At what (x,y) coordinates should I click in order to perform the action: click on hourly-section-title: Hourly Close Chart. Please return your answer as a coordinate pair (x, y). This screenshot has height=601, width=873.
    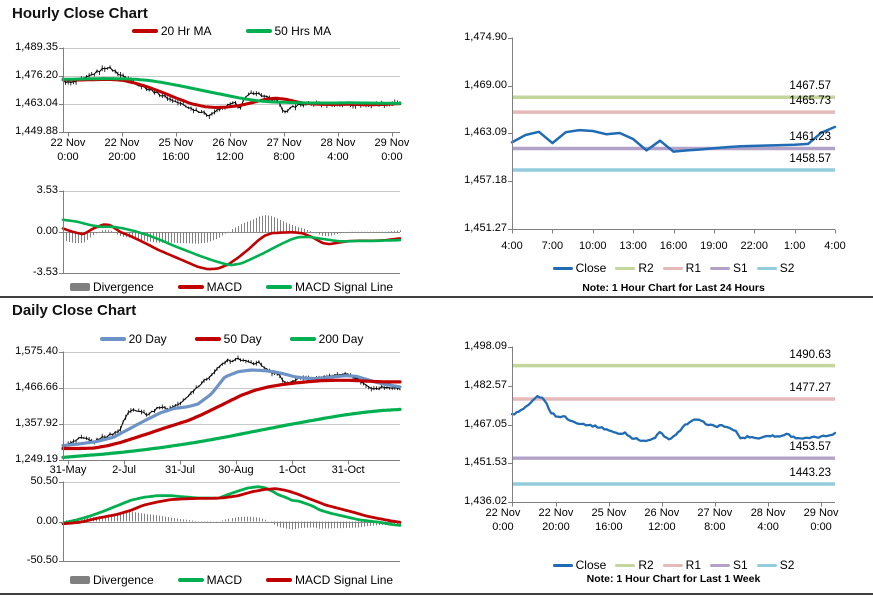
    Looking at the image, I should click on (80, 13).